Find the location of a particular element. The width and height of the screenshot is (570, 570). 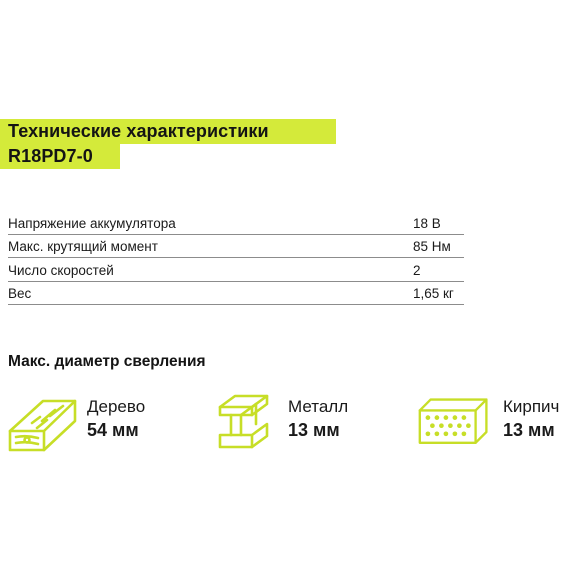

spec-value: 85 Нм is located at coordinates (432, 246).